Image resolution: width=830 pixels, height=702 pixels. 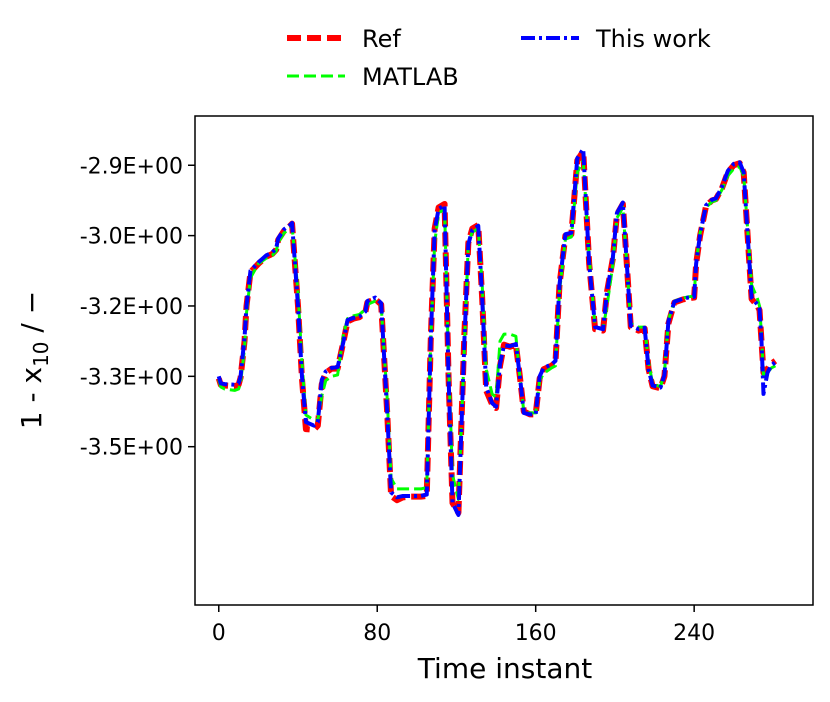 I want to click on y-axis-label-main: 1 - x, so click(x=31, y=398).